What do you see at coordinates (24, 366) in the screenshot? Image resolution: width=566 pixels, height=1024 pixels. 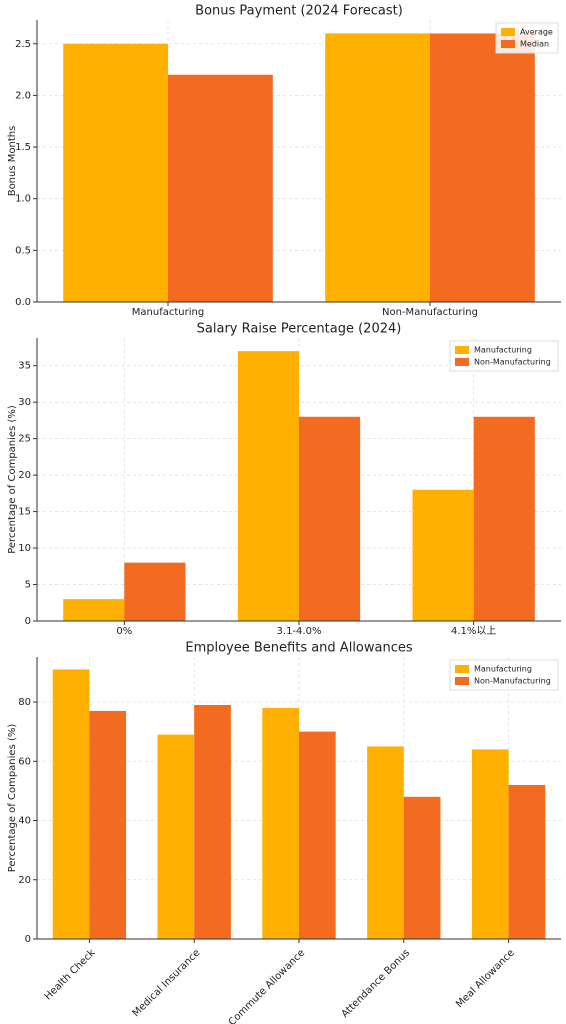 I see `y-tick-label: 35` at bounding box center [24, 366].